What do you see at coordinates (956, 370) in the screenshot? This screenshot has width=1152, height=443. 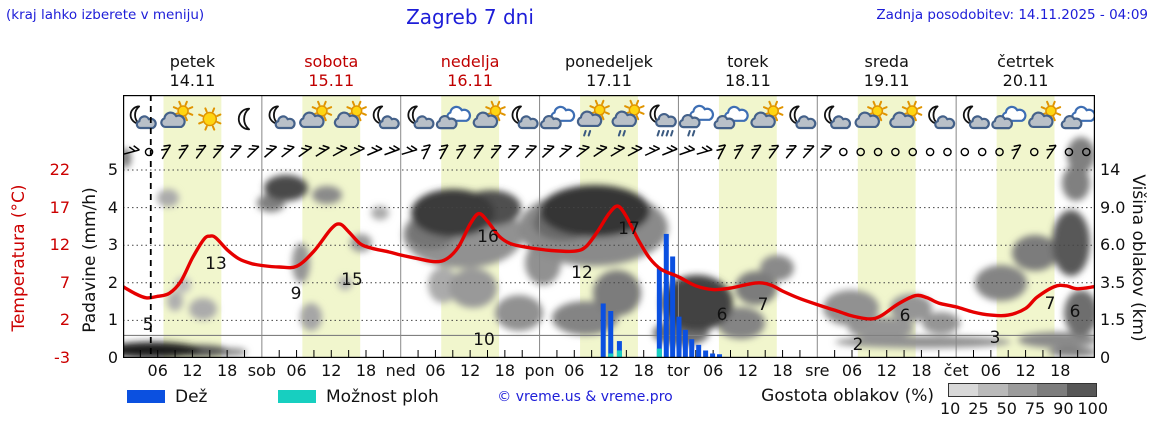 I see `time-tick-label: čet` at bounding box center [956, 370].